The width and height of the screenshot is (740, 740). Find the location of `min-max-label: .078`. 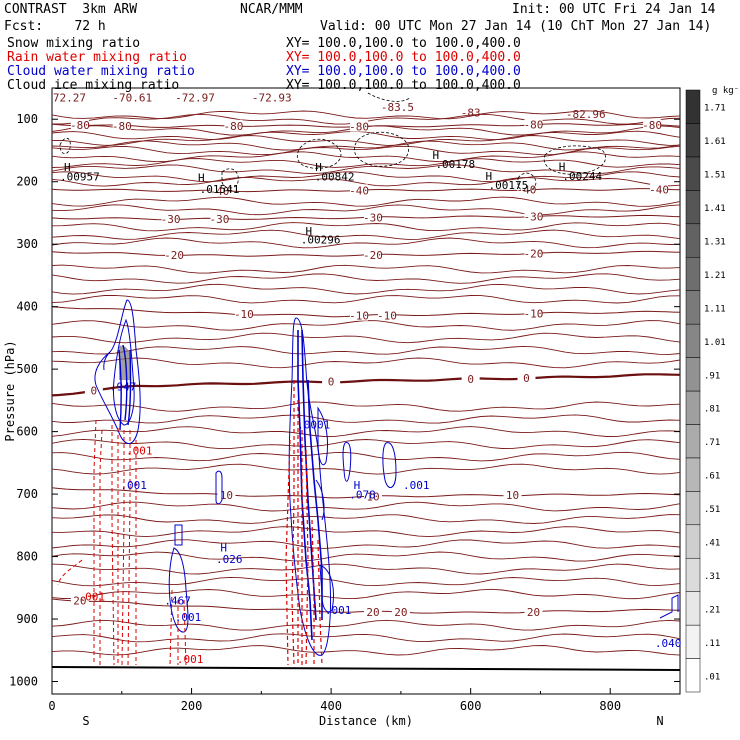

min-max-label: .078 is located at coordinates (362, 494).